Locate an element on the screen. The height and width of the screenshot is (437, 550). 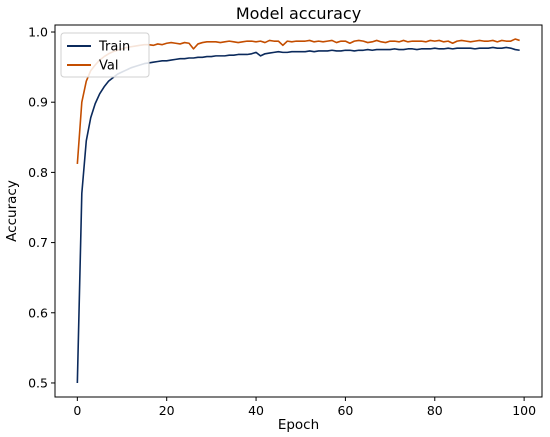
legend-label-val: Val is located at coordinates (108, 66).